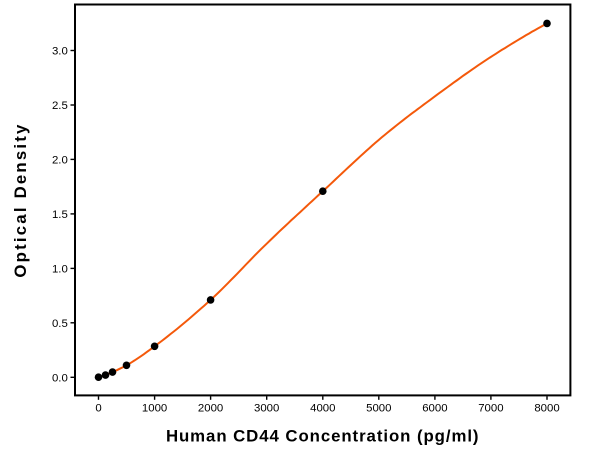  Describe the element at coordinates (60, 106) in the screenshot. I see `svg-text: 2.5` at that location.